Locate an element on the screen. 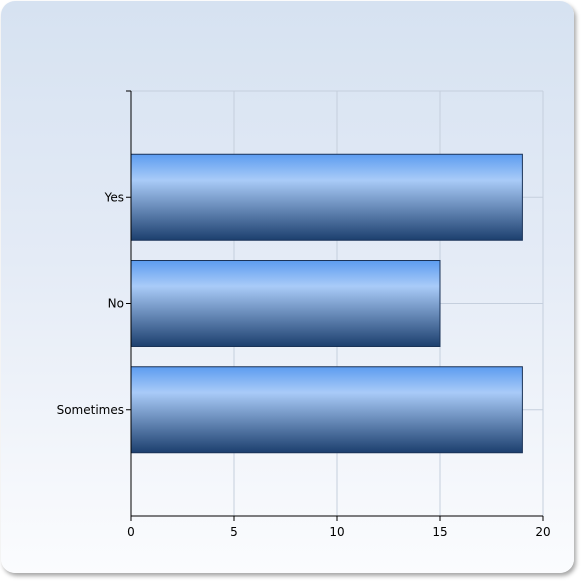 This screenshot has height=581, width=582. x-tick-label: 20 is located at coordinates (542, 532).